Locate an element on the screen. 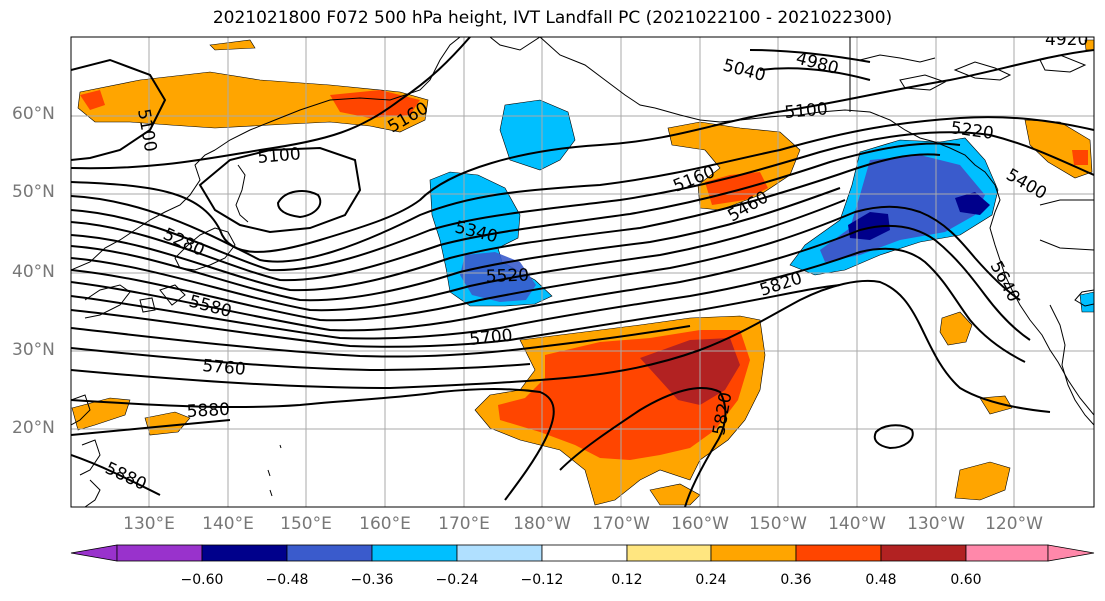 The width and height of the screenshot is (1105, 601). lon-label-150w: 150°W is located at coordinates (778, 524).